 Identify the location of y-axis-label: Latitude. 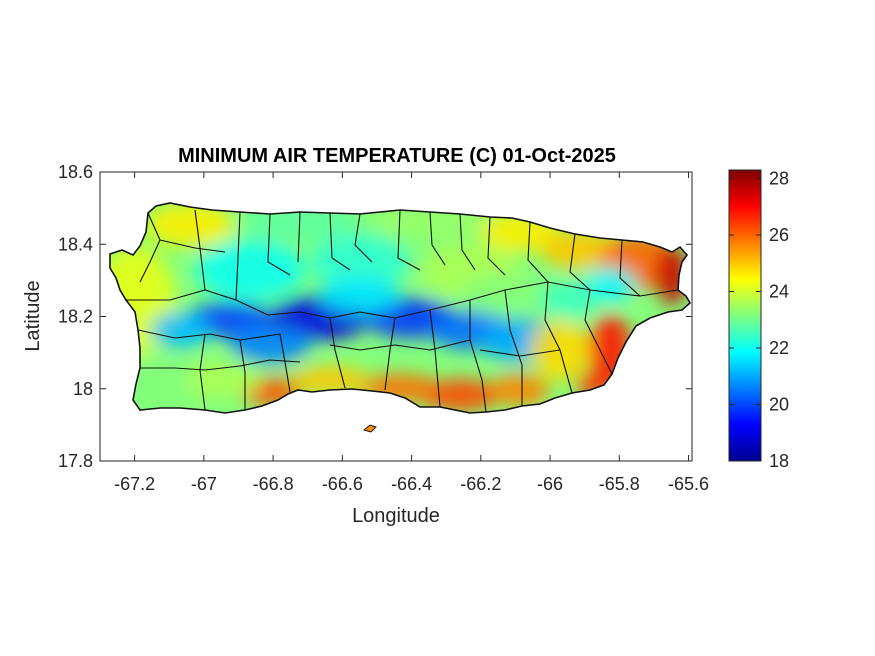
(33, 315).